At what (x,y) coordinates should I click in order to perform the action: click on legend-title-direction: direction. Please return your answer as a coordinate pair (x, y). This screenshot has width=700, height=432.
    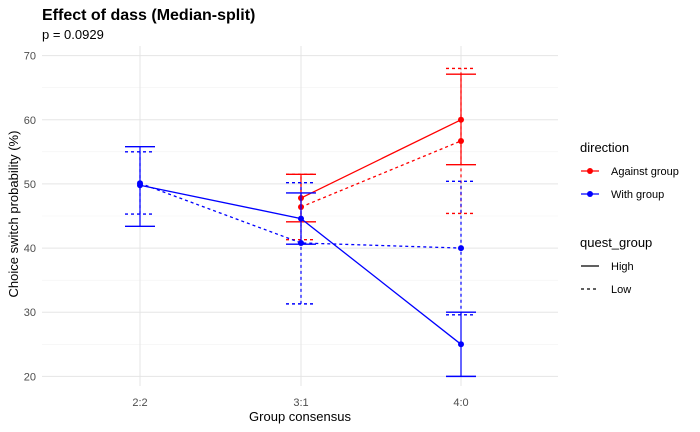
    Looking at the image, I should click on (604, 147).